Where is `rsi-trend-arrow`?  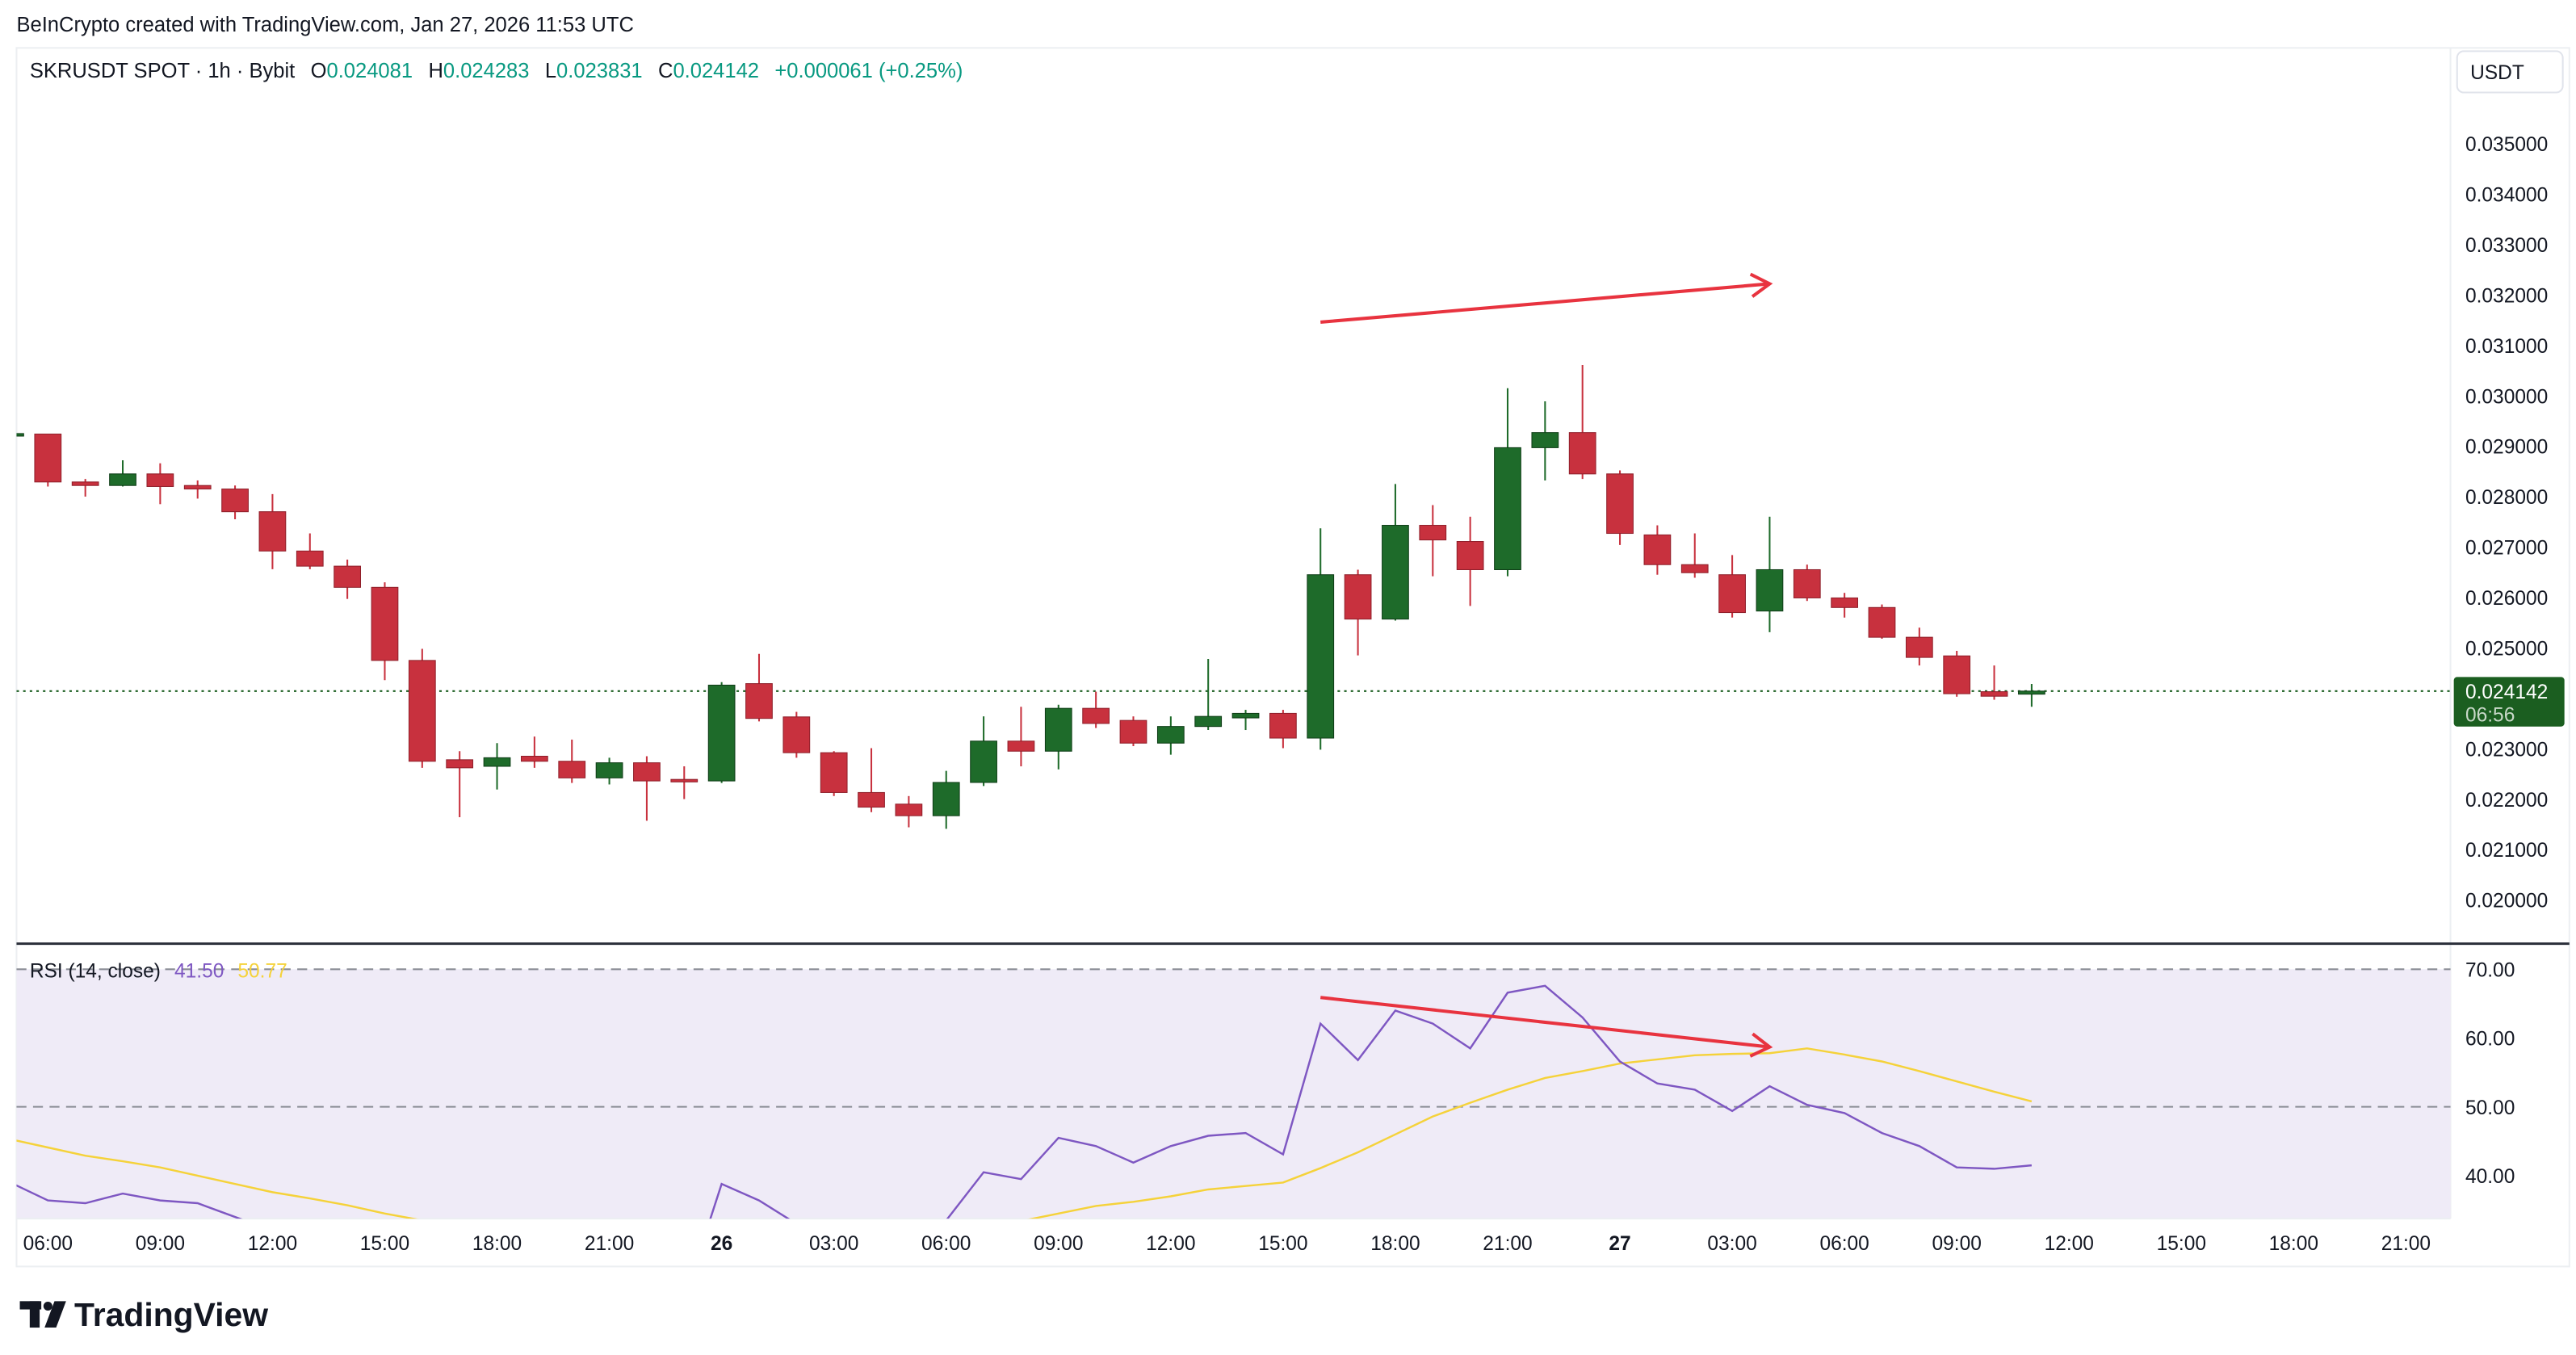 rsi-trend-arrow is located at coordinates (1546, 1027).